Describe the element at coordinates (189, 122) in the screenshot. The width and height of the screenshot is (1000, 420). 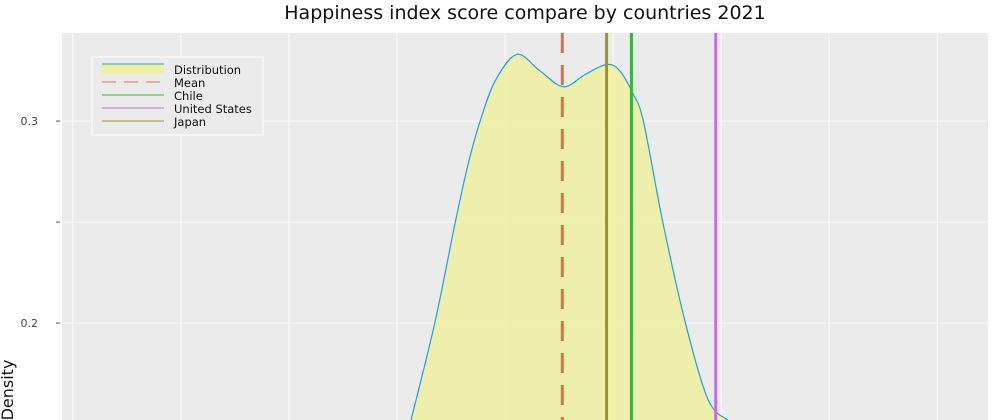
I see `legend-label: Japan` at that location.